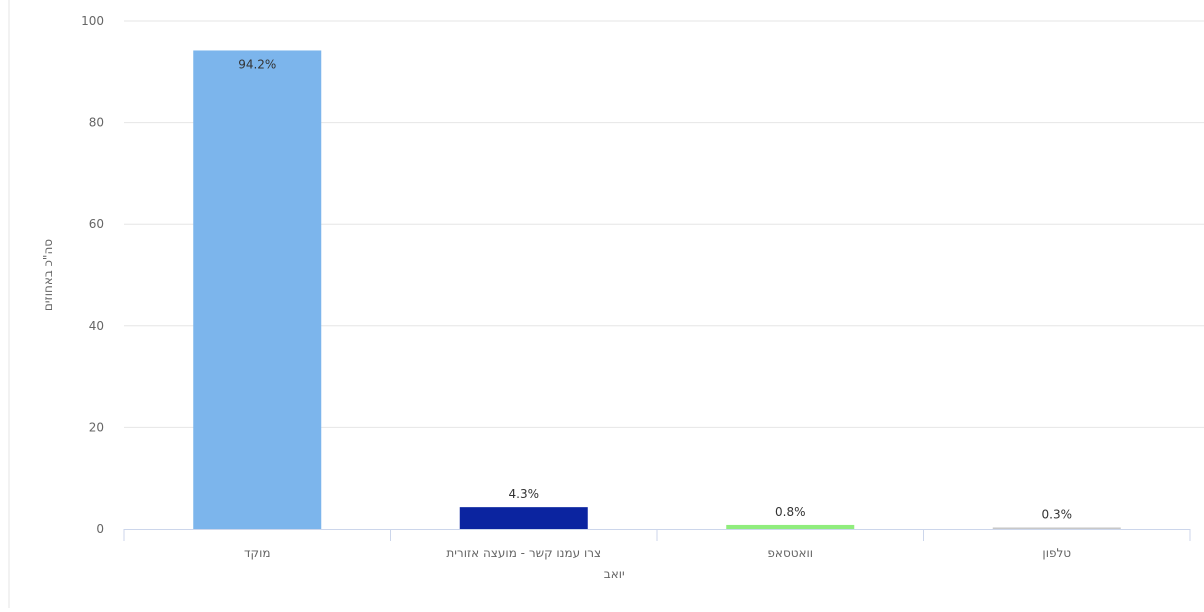 The width and height of the screenshot is (1204, 612). What do you see at coordinates (92, 21) in the screenshot?
I see `y-tick-label: 100` at bounding box center [92, 21].